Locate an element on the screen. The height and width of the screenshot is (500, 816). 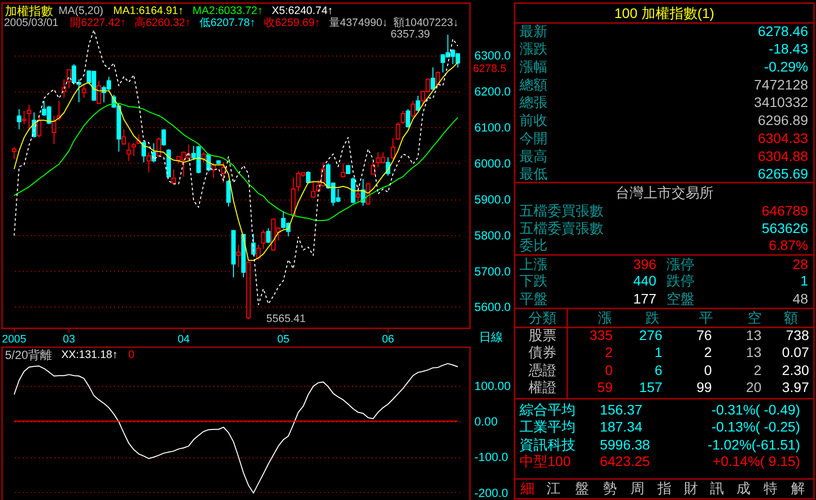
text: 0.07 is located at coordinates (796, 352).